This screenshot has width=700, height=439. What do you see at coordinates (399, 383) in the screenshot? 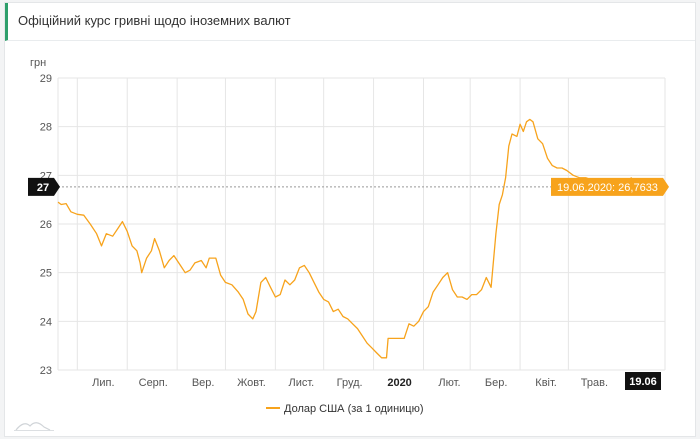
I see `x-tick-label-6: 2020` at bounding box center [399, 383].